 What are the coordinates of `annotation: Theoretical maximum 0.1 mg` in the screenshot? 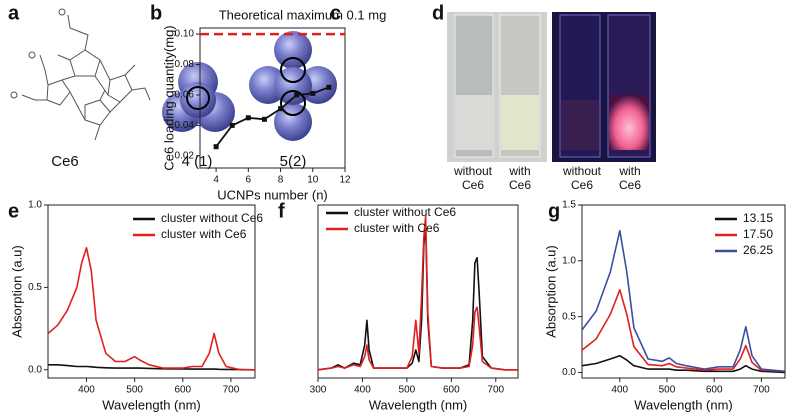 It's located at (303, 14).